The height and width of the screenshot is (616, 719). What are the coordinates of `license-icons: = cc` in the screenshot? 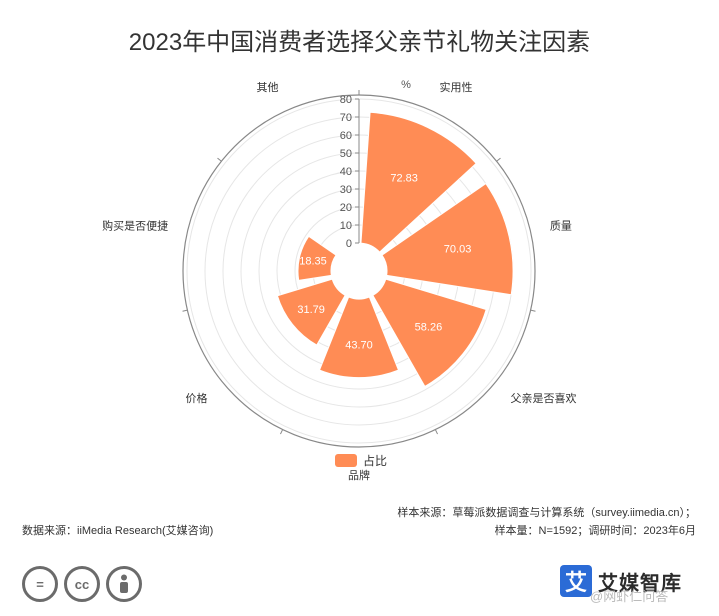 It's located at (82, 584).